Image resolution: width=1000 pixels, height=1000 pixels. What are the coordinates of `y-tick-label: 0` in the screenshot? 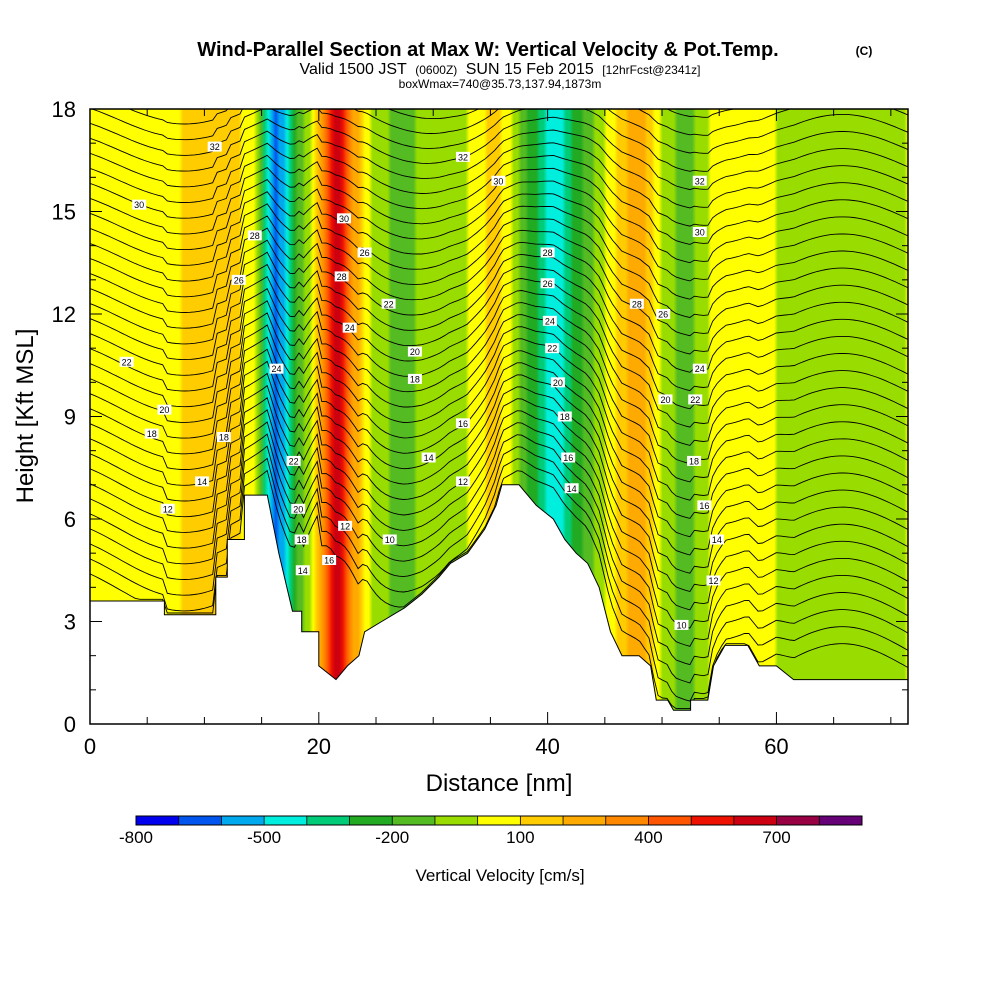 It's located at (70, 724).